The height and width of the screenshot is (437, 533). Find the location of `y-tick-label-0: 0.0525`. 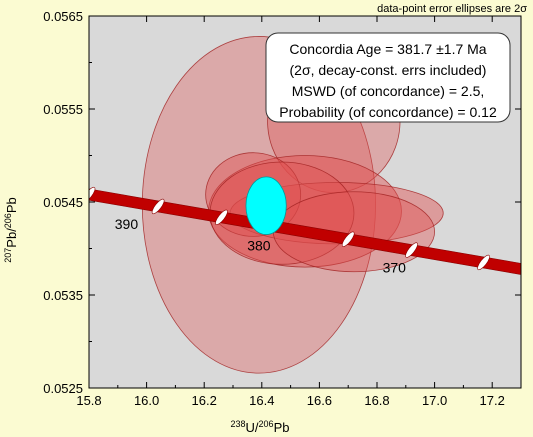

y-tick-label-0: 0.0525 is located at coordinates (63, 388).